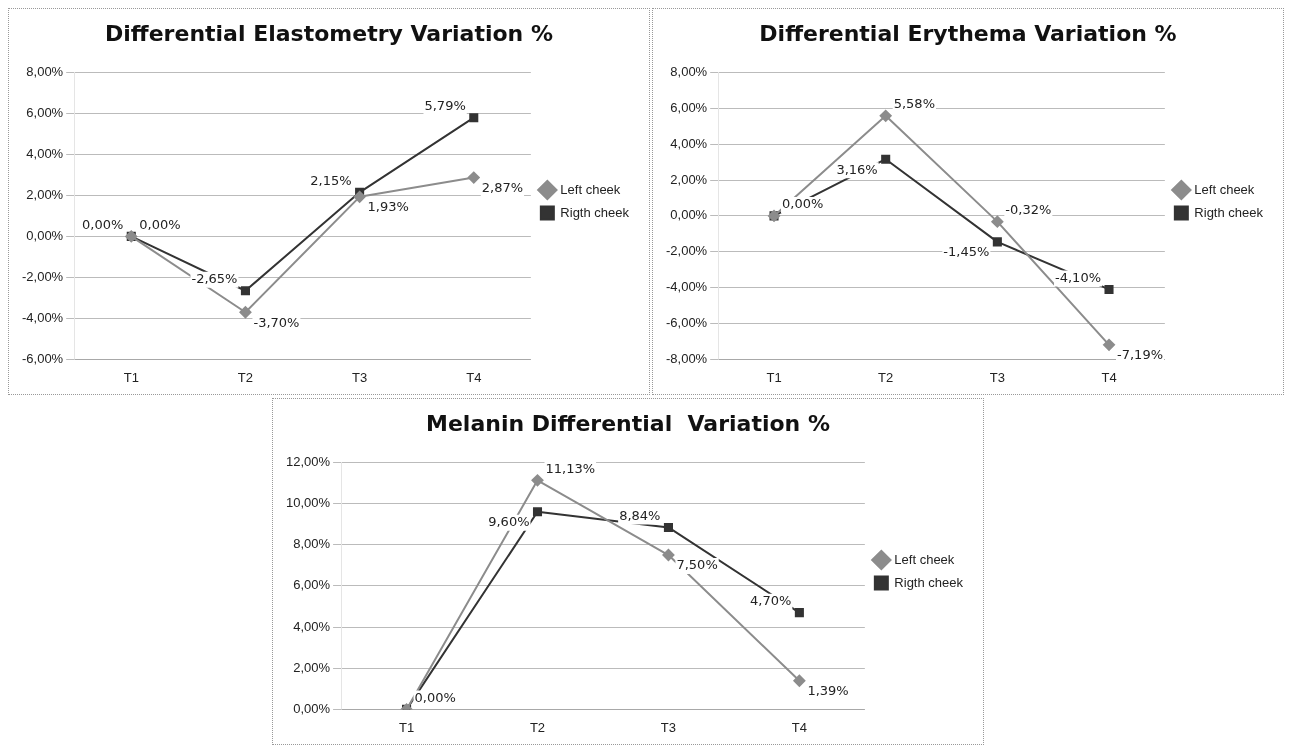 The width and height of the screenshot is (1290, 750). What do you see at coordinates (502, 187) in the screenshot?
I see `data-label: 2,87%` at bounding box center [502, 187].